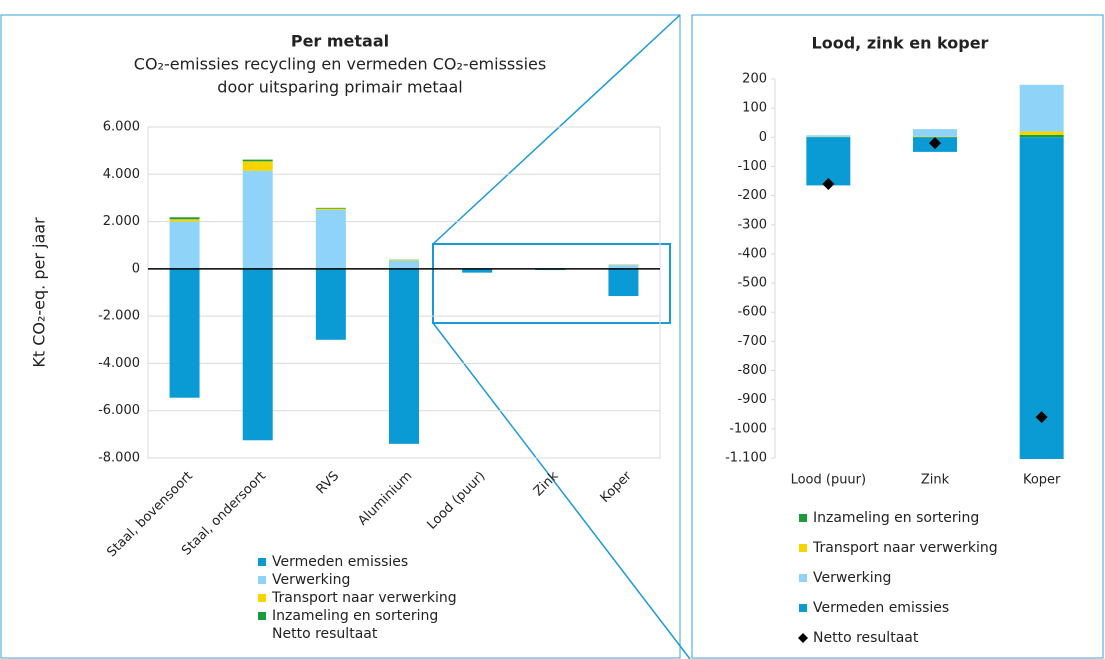 The height and width of the screenshot is (659, 1105). What do you see at coordinates (119, 363) in the screenshot?
I see `y-tick-label: -4.000` at bounding box center [119, 363].